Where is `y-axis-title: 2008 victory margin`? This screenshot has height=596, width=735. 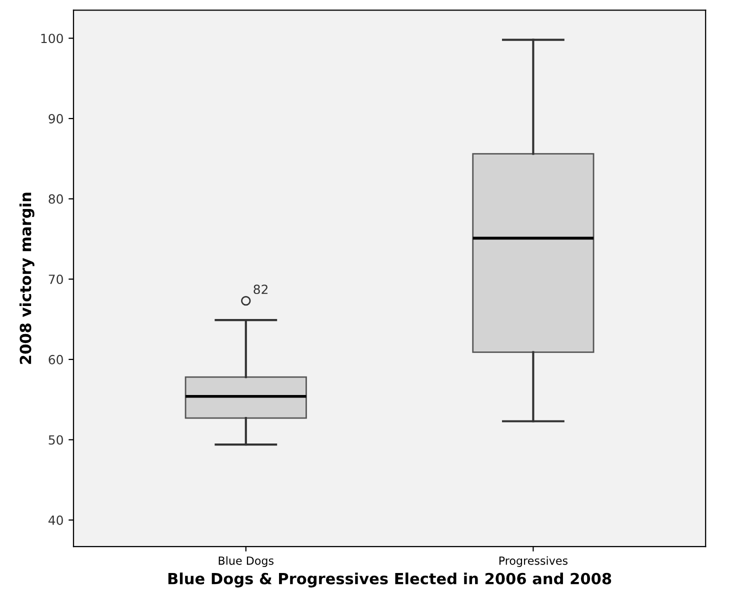
y-axis-title: 2008 victory margin is located at coordinates (26, 278).